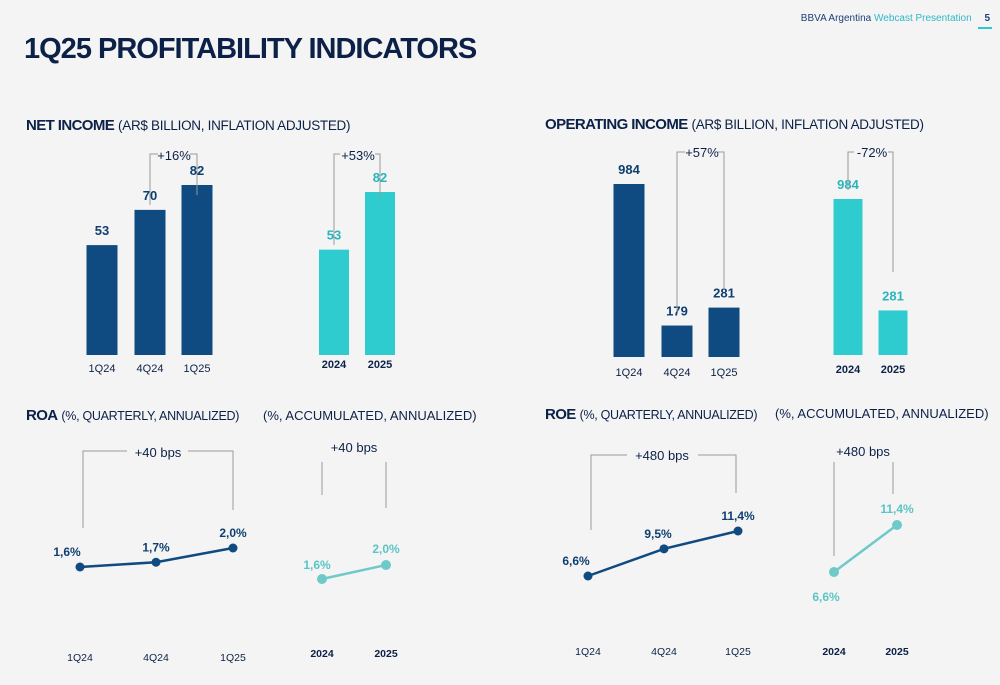  I want to click on annotation-label: +57%, so click(702, 152).